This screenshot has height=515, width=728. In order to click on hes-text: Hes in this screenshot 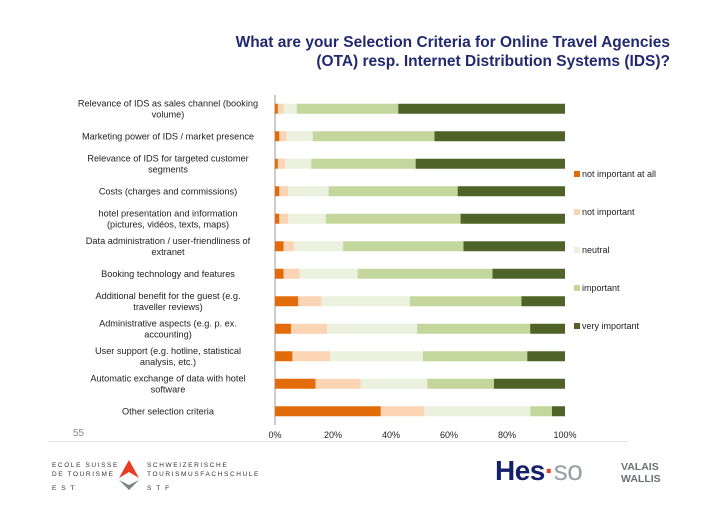, I will do `click(520, 470)`.